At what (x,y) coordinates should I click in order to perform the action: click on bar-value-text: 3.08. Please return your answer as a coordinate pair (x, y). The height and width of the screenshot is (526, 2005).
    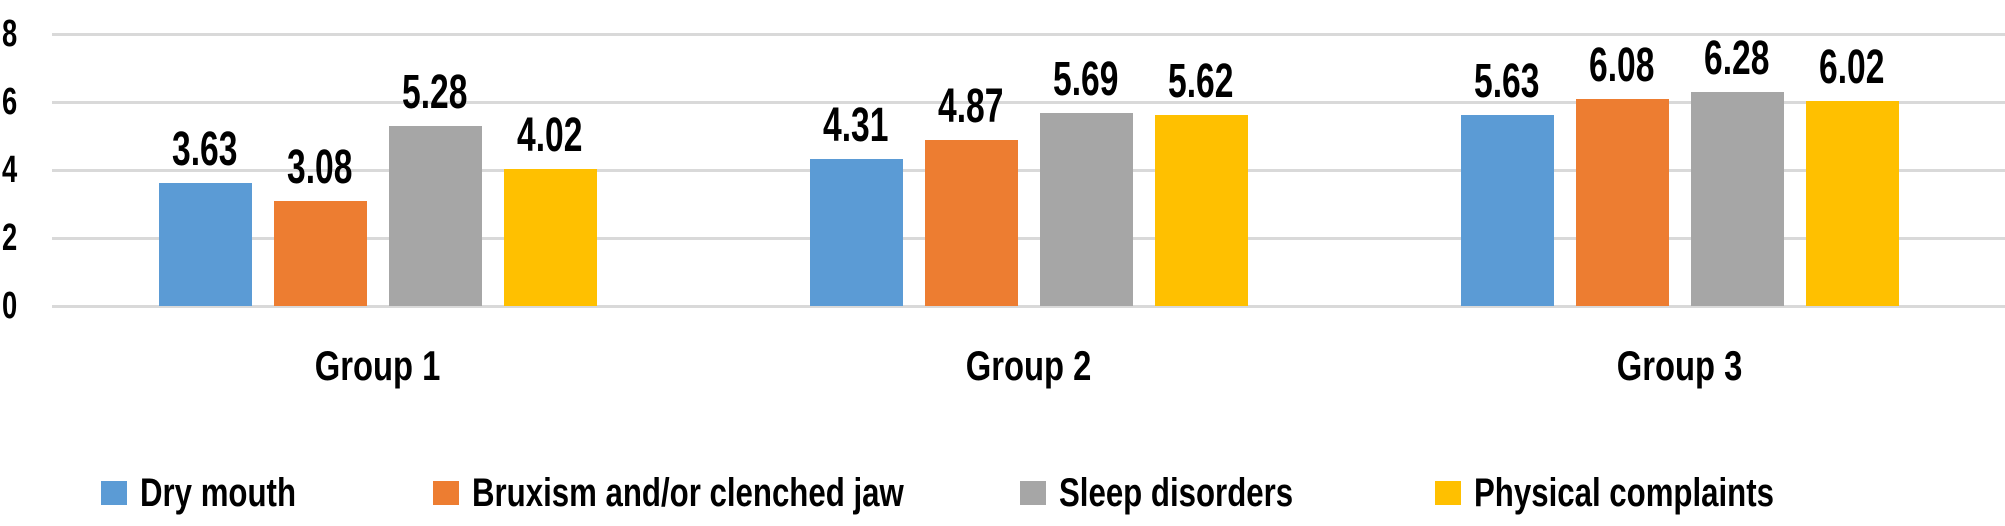
    Looking at the image, I should click on (320, 168).